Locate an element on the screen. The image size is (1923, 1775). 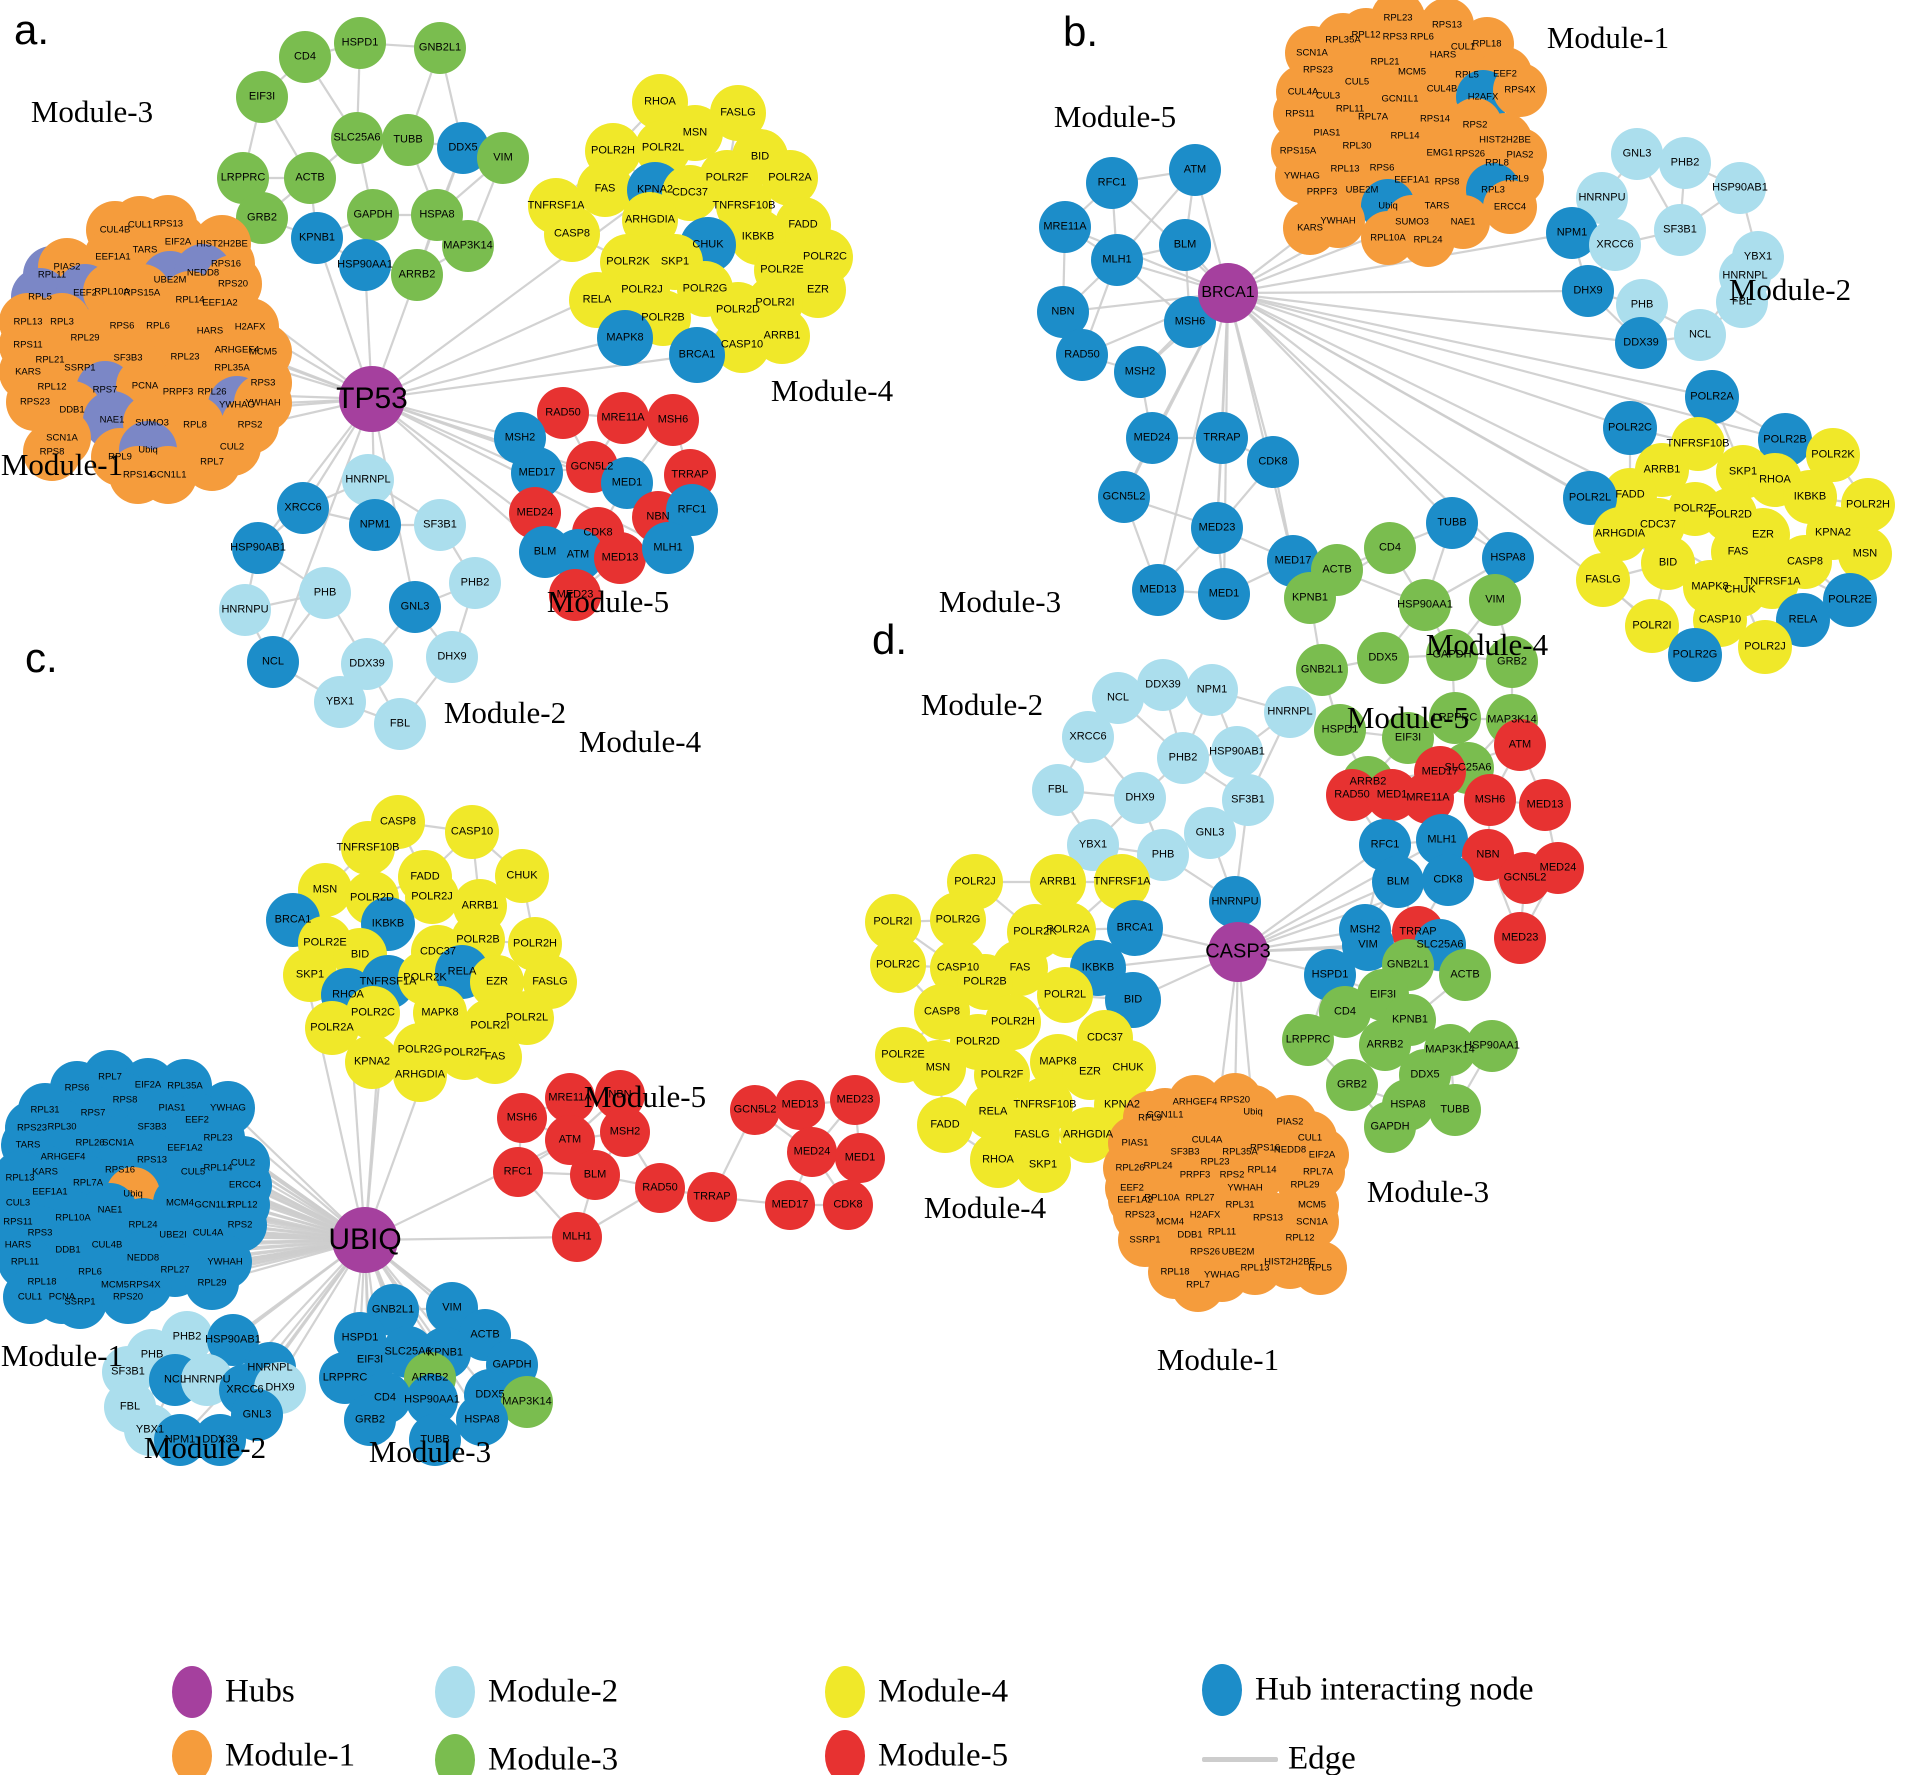
panel-letter: b. is located at coordinates (1081, 31).